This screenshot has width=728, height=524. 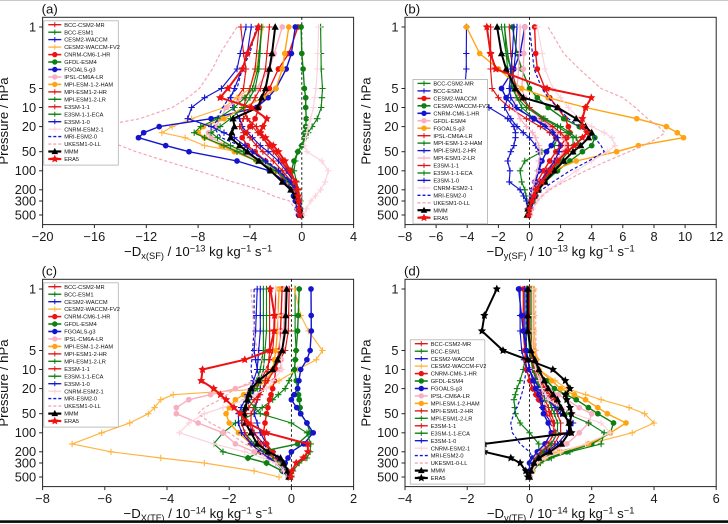 I want to click on svg-text: −20, so click(x=43, y=236).